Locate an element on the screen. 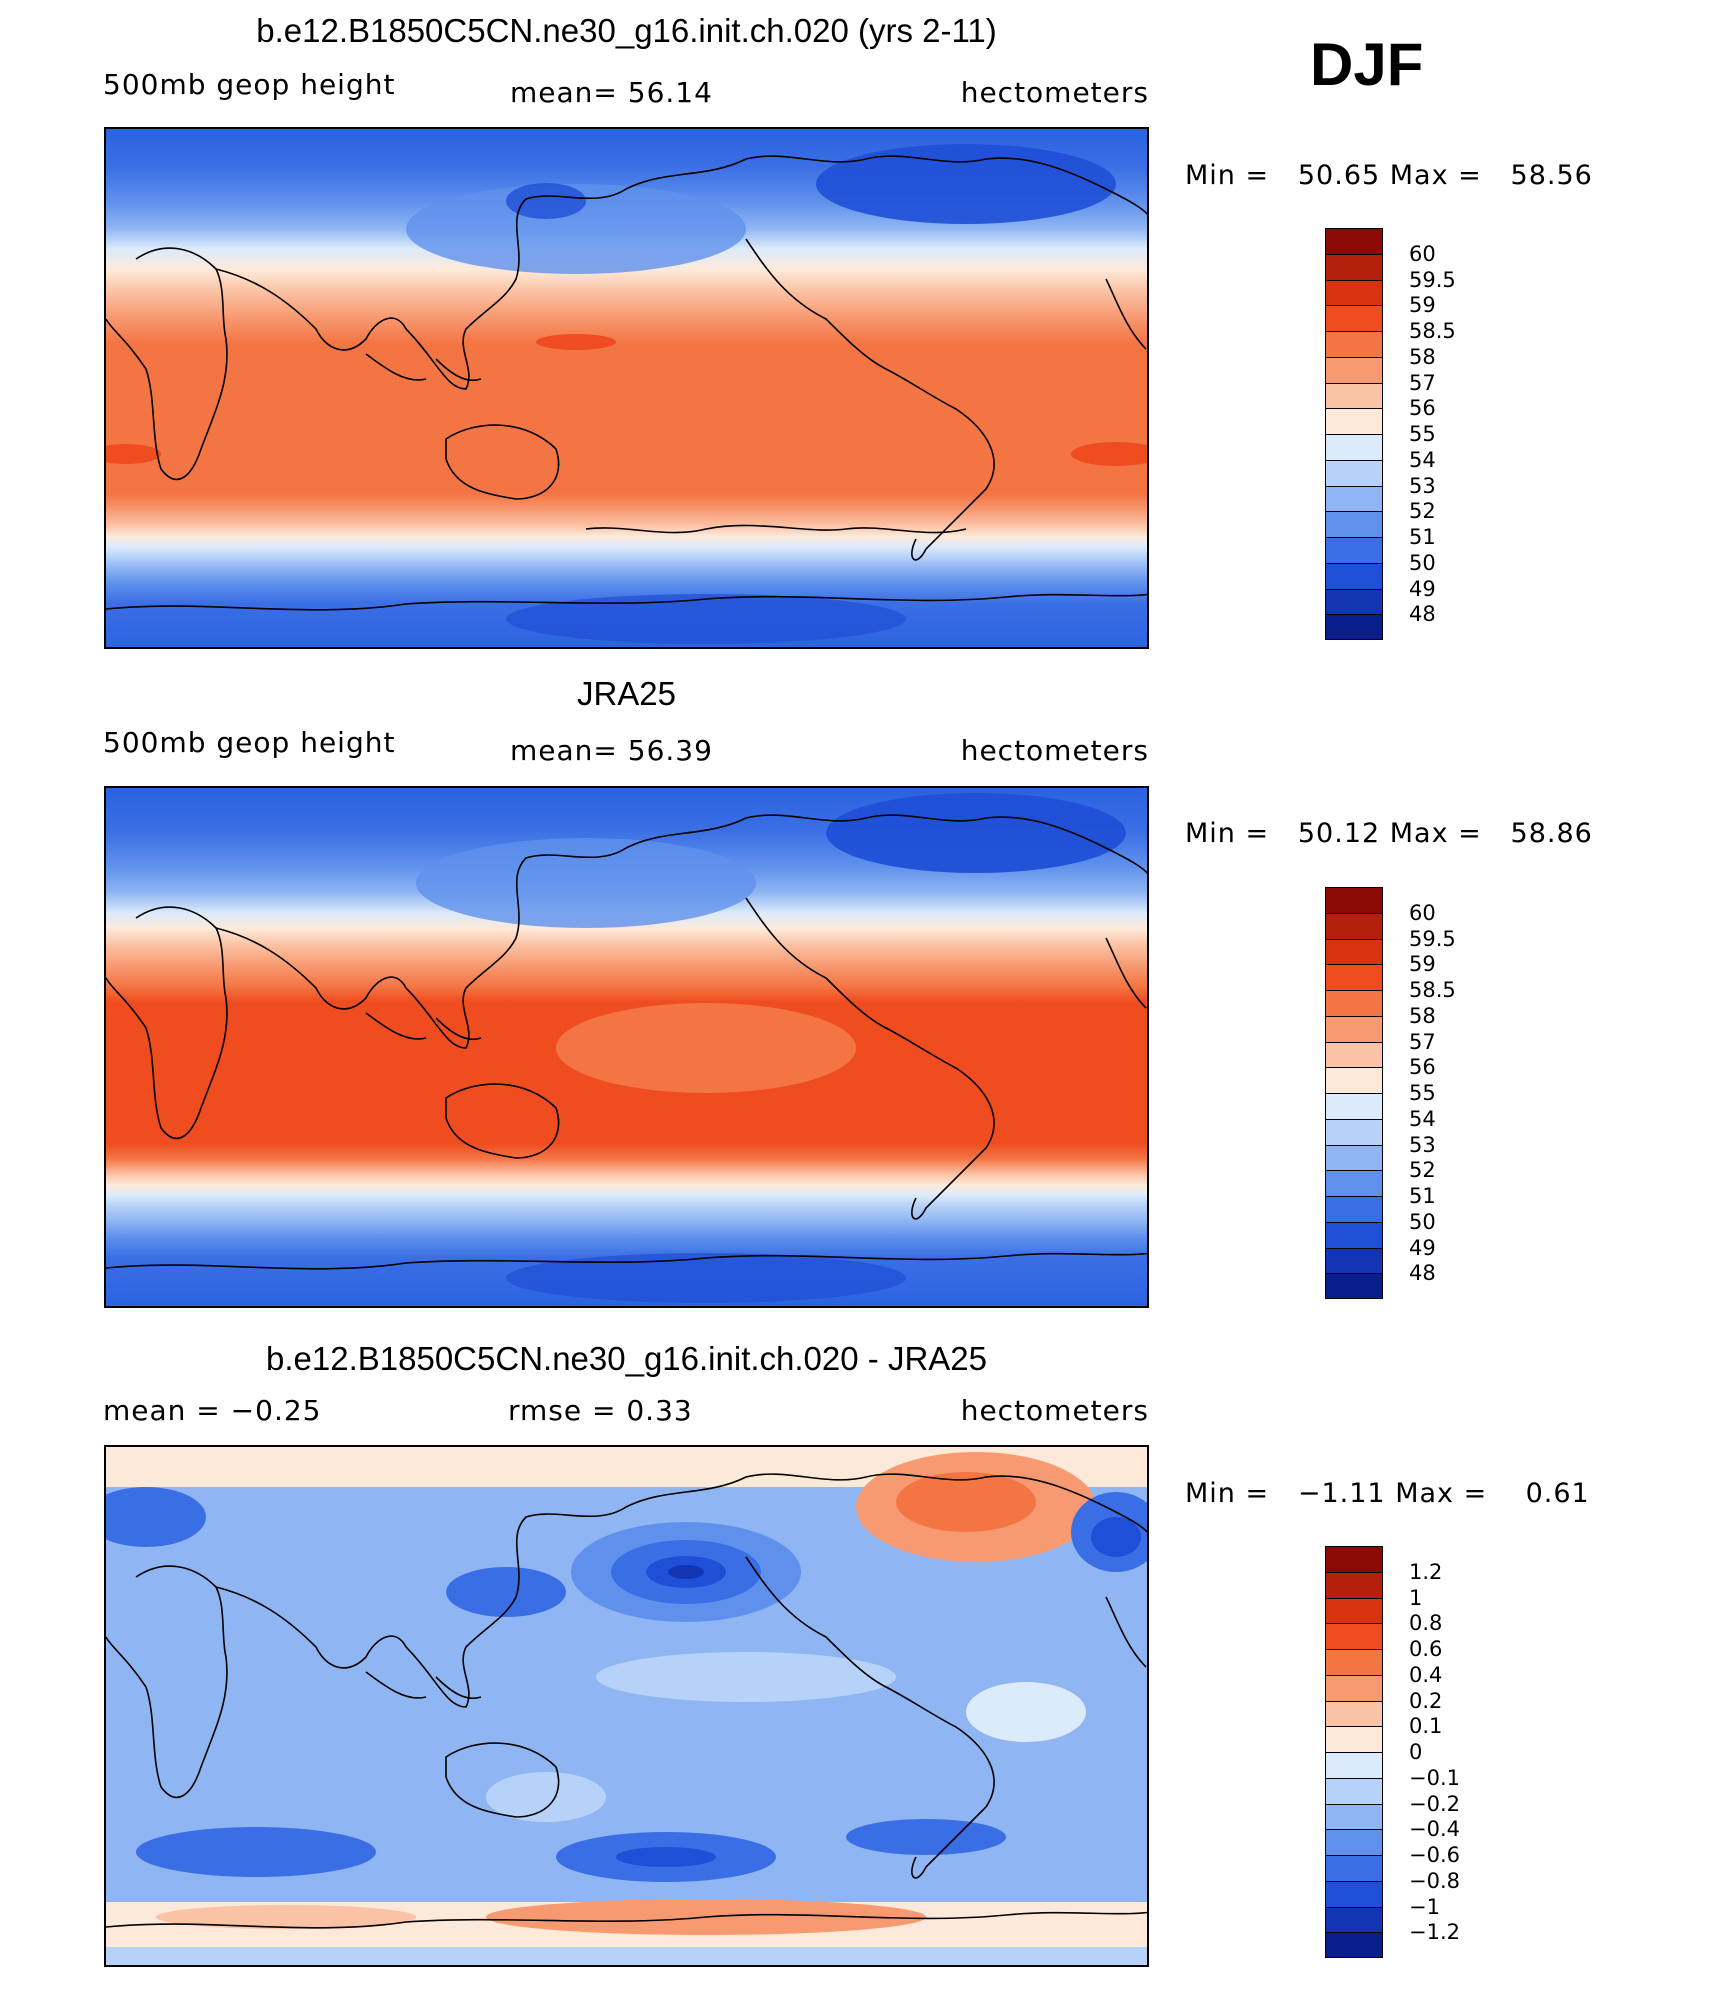 This screenshot has width=1710, height=1991. season-label: DJF is located at coordinates (1367, 64).